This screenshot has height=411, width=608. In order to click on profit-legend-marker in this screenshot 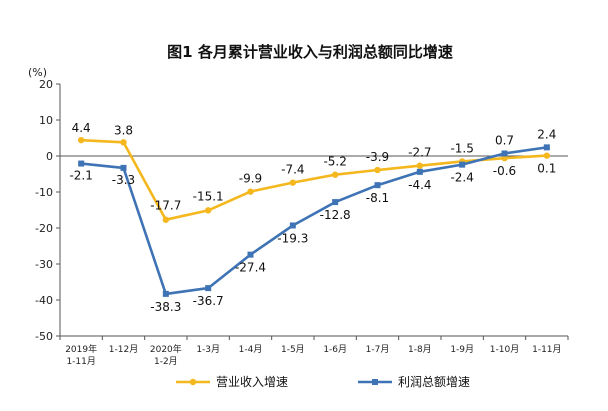, I will do `click(375, 382)`.